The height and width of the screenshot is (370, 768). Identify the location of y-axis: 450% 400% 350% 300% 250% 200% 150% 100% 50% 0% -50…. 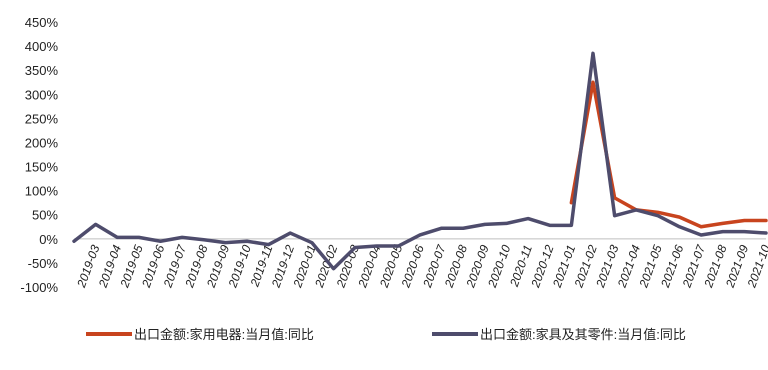
(39, 155).